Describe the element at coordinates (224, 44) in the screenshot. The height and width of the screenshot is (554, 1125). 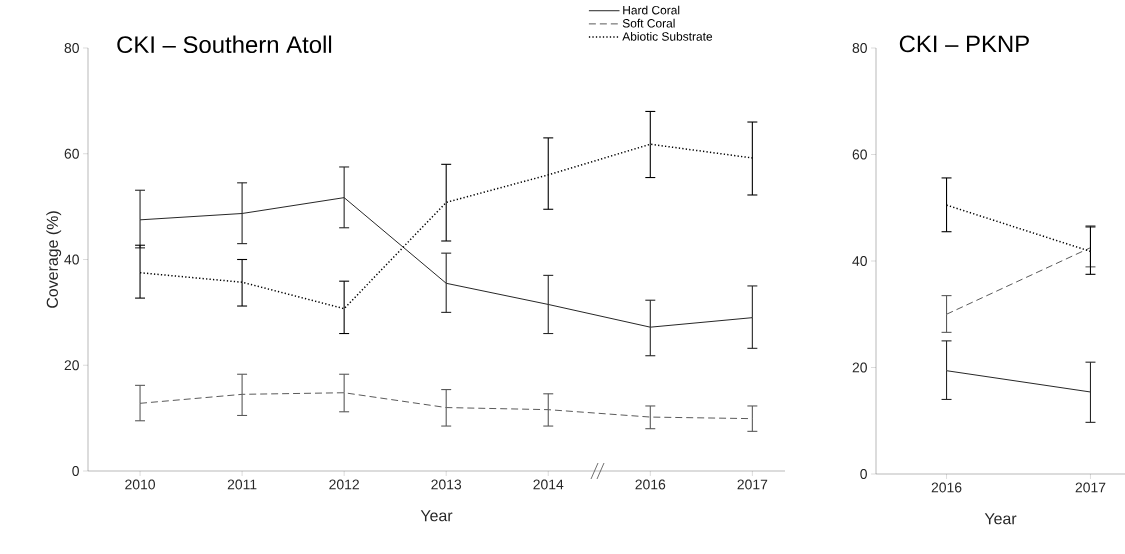
I see `chart-title: CKI – Southern Atoll` at that location.